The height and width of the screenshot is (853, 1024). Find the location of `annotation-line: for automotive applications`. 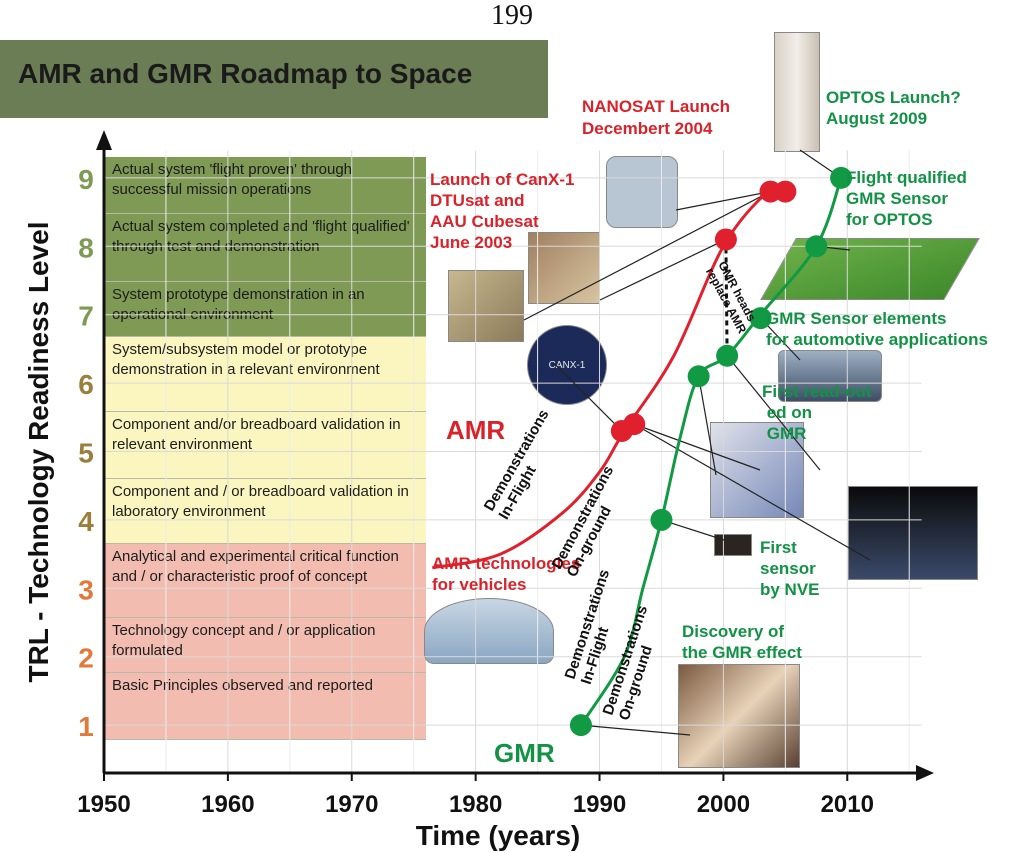

annotation-line: for automotive applications is located at coordinates (877, 339).